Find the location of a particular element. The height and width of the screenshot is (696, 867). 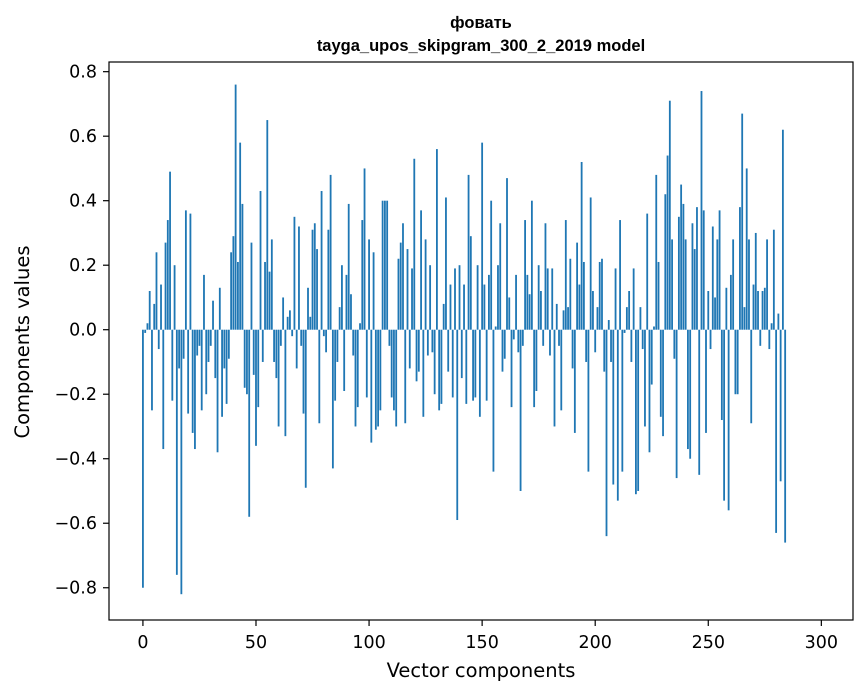

y-tick-label: −0.6 is located at coordinates (76, 524).